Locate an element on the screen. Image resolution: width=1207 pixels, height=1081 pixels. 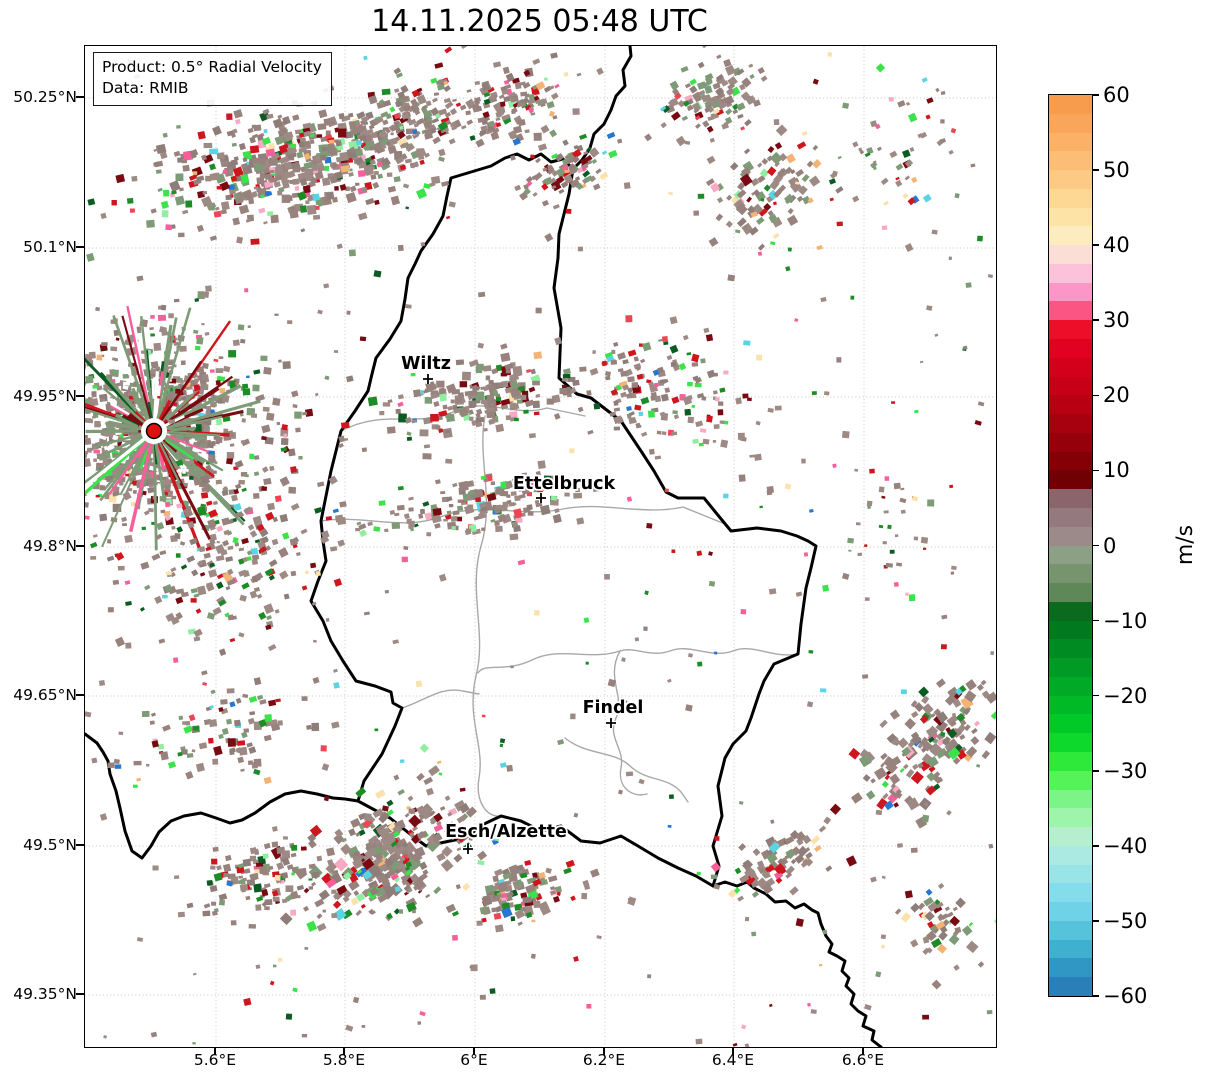
colorbar-unit-label: m/s is located at coordinates (1185, 545).